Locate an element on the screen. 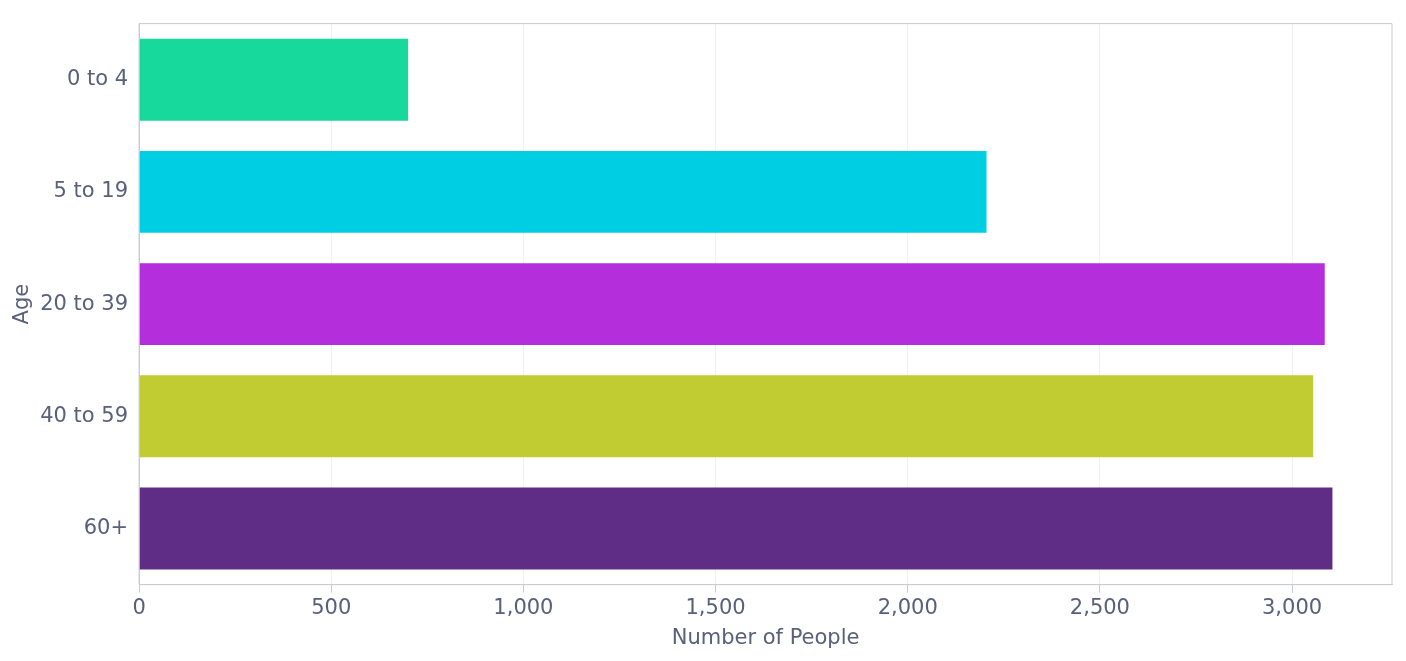 Image resolution: width=1406 pixels, height=661 pixels. x-tick-label: 1,000 is located at coordinates (523, 606).